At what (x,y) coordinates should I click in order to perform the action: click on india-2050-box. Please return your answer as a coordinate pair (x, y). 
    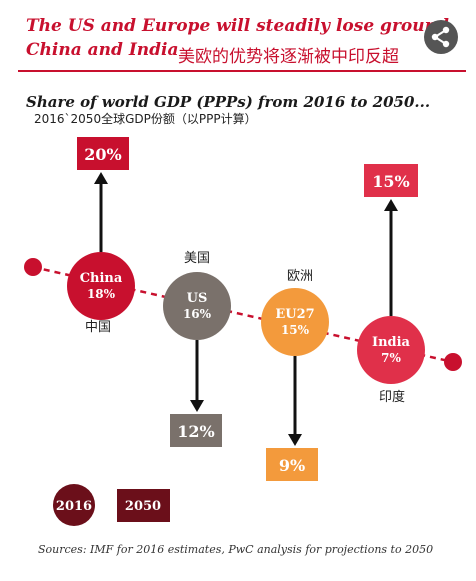
    Looking at the image, I should click on (391, 180).